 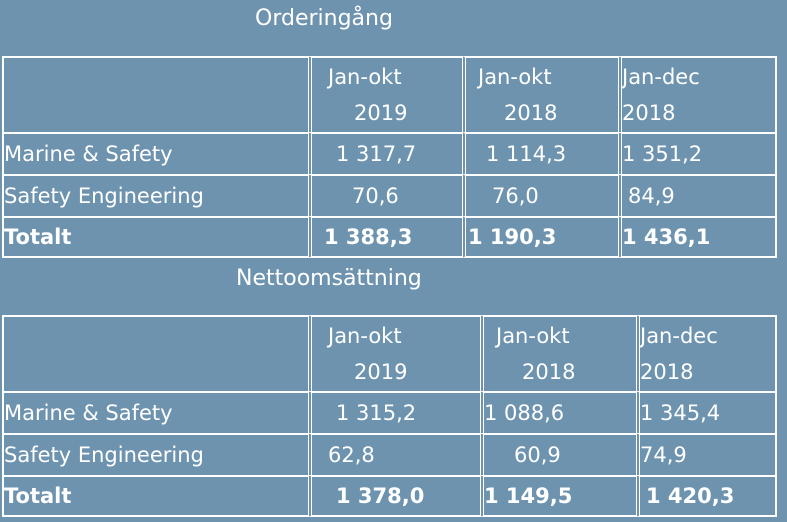 I want to click on table-row: Safety Engineering 70,6 76,0 84,9, so click(x=389, y=195).